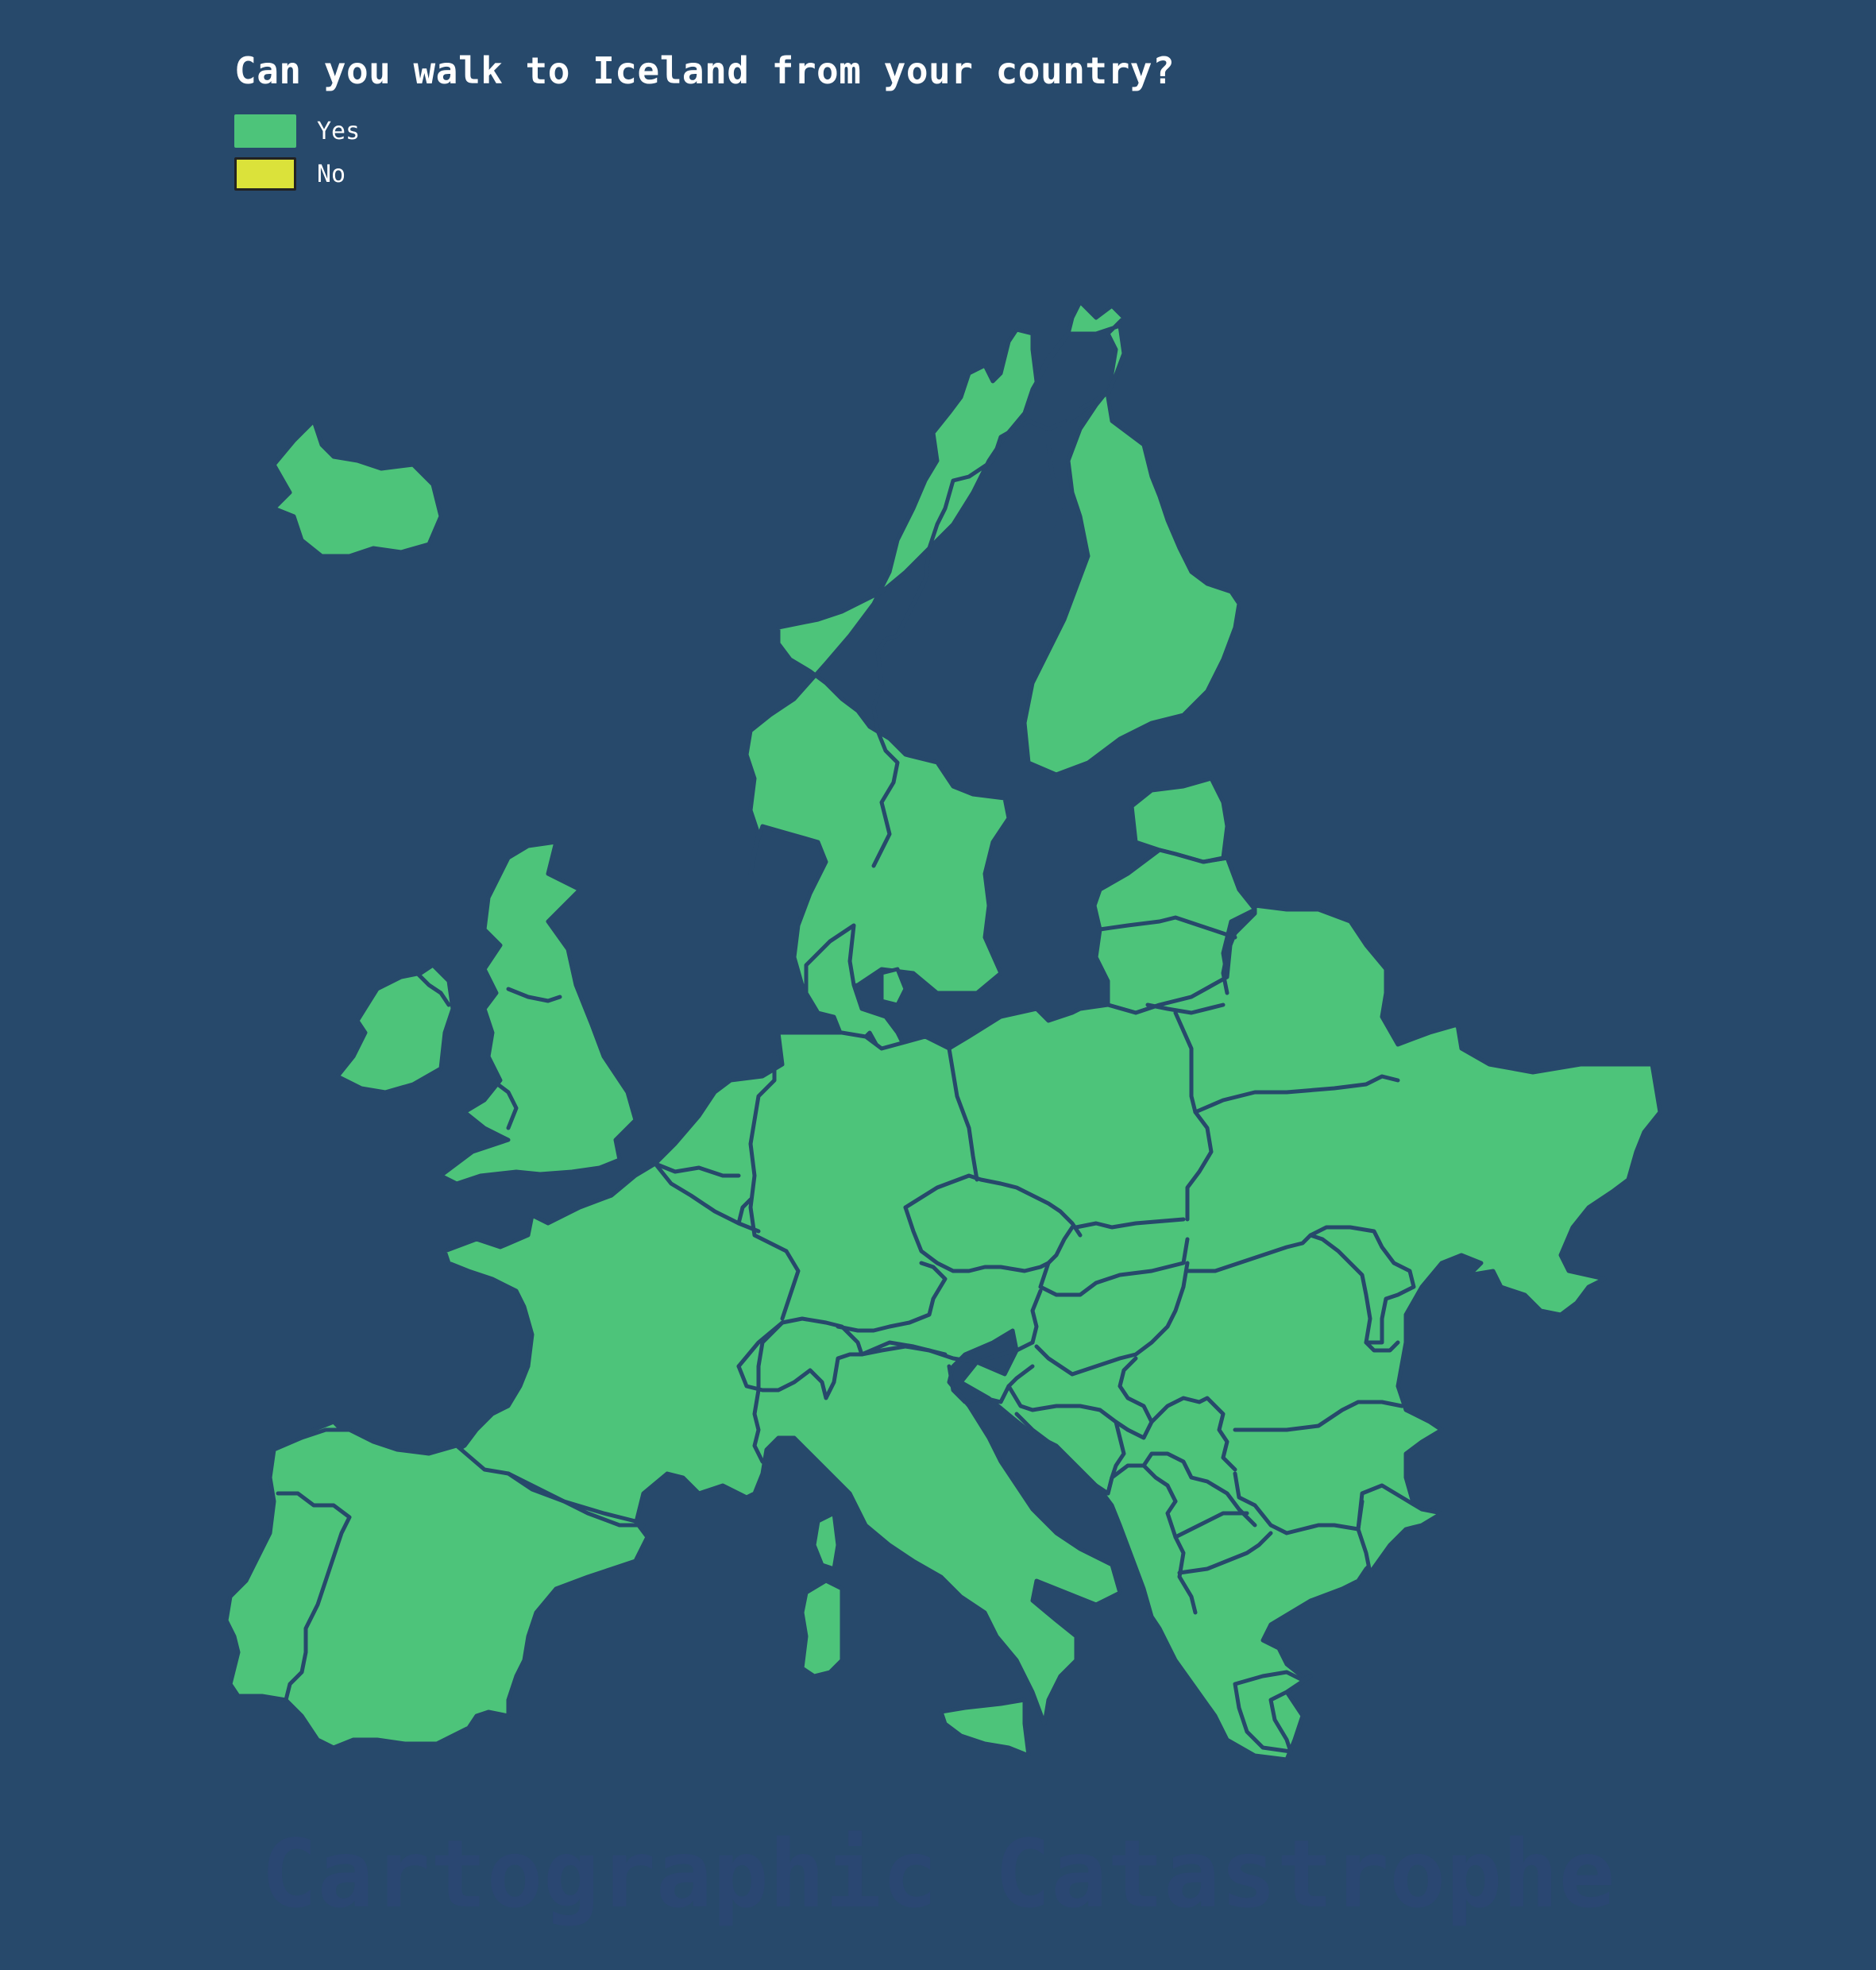 The width and height of the screenshot is (1876, 1970). Describe the element at coordinates (822, 1628) in the screenshot. I see `island-sardinia` at that location.